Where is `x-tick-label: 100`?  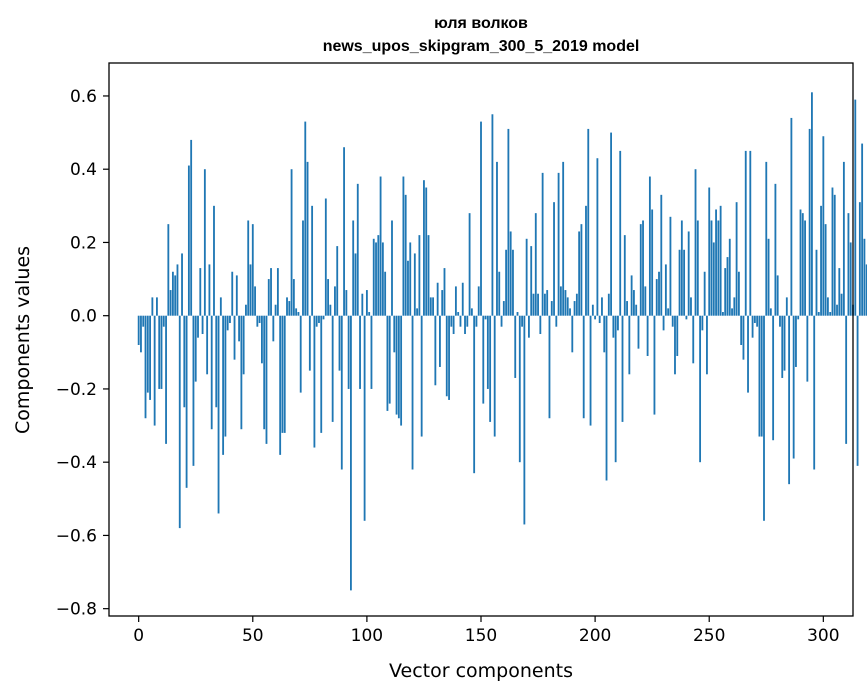
x-tick-label: 100 is located at coordinates (367, 636).